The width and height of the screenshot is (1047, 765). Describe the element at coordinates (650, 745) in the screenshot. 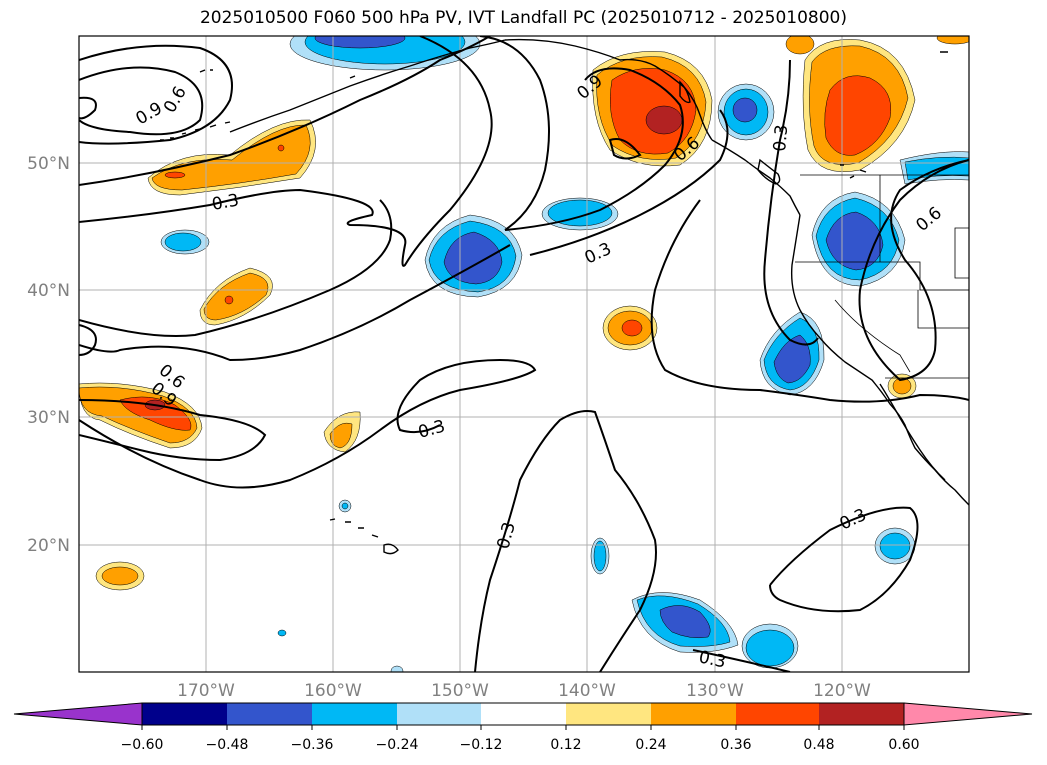

I see `colorbar-label: 0.24` at that location.